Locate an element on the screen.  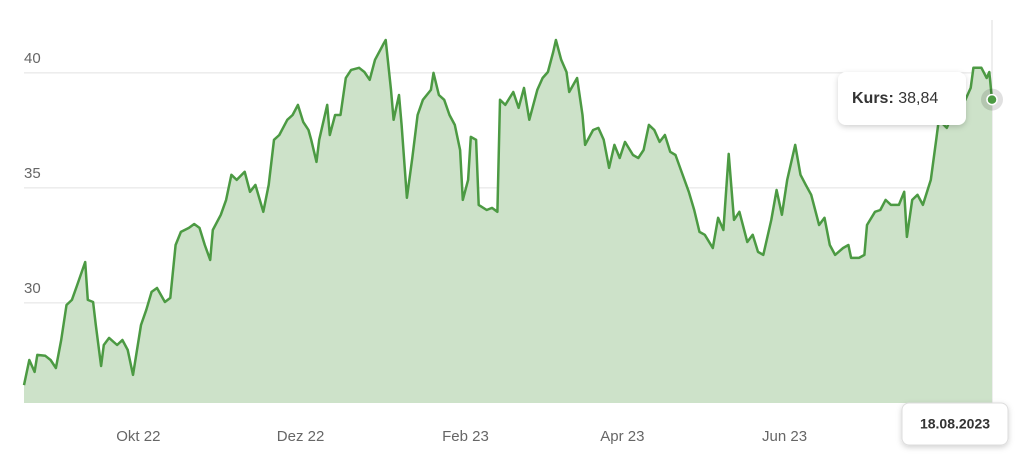
tooltip: Kurs: 38,84 18.08.2023 is located at coordinates (923, 259).